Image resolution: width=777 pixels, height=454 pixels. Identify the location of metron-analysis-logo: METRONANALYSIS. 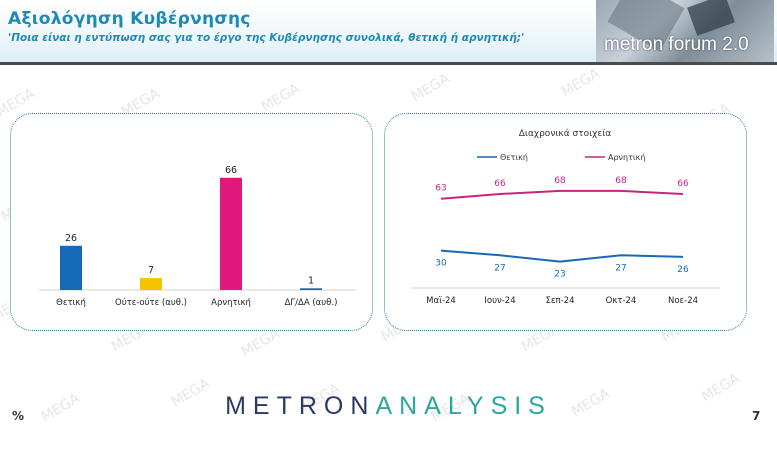
(388, 406).